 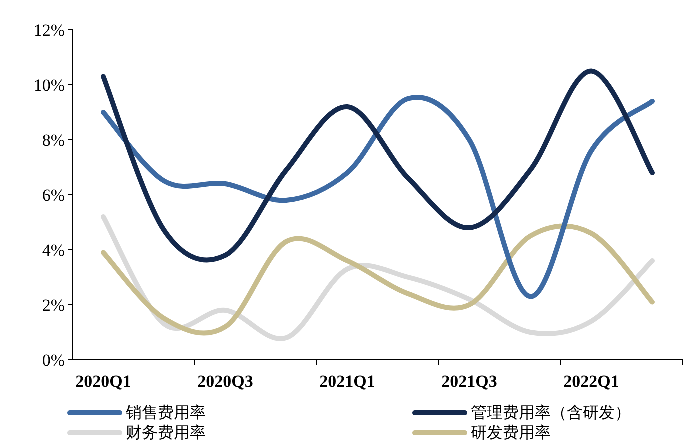 What do you see at coordinates (53, 305) in the screenshot?
I see `y-tick-label: 2%` at bounding box center [53, 305].